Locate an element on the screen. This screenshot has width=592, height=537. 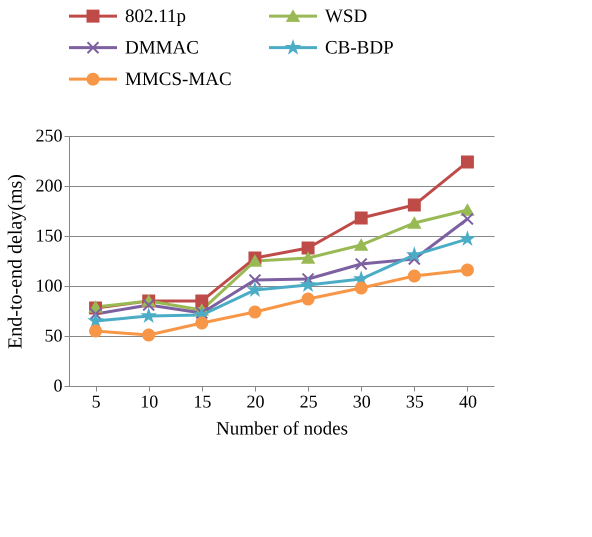
y-tick-label: 200 is located at coordinates (49, 186).